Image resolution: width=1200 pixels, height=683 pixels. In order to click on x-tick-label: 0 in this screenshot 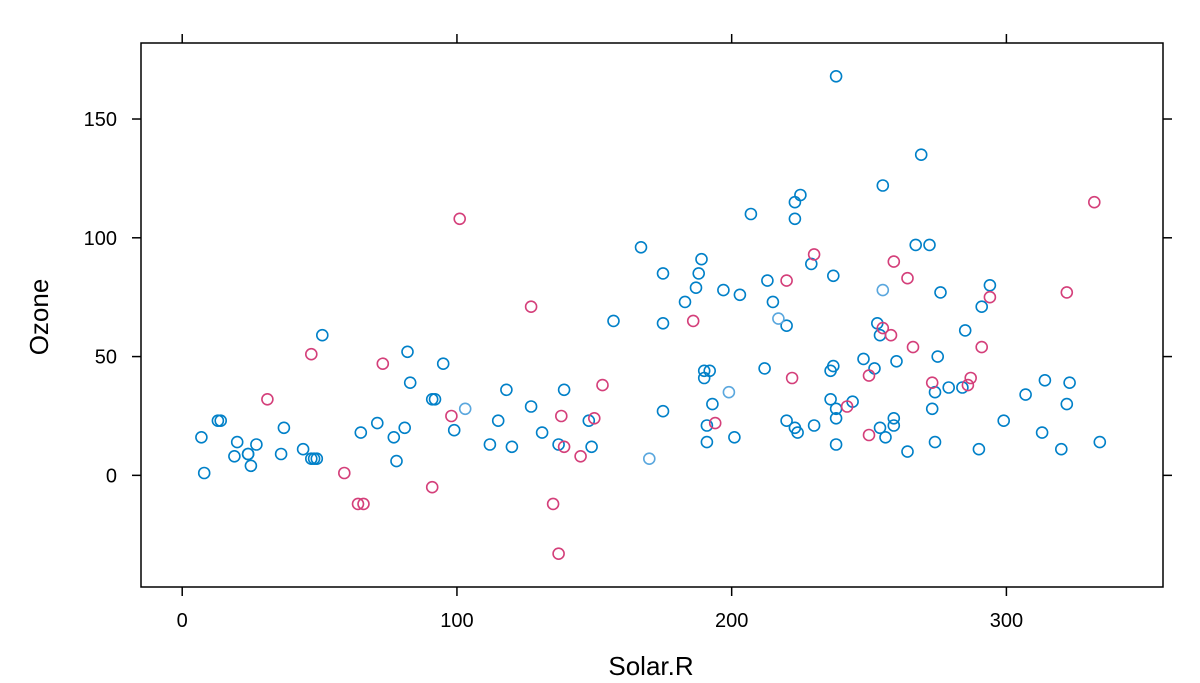, I will do `click(182, 621)`.